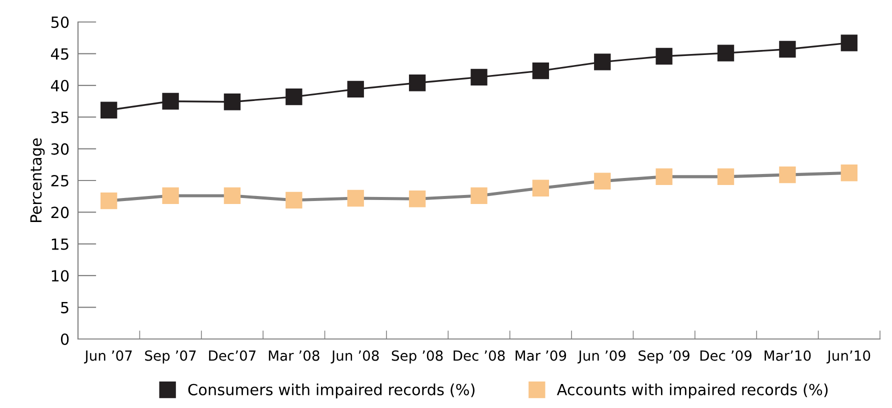  What do you see at coordinates (232, 355) in the screenshot?
I see `x-tick-label: Dec’07` at bounding box center [232, 355].